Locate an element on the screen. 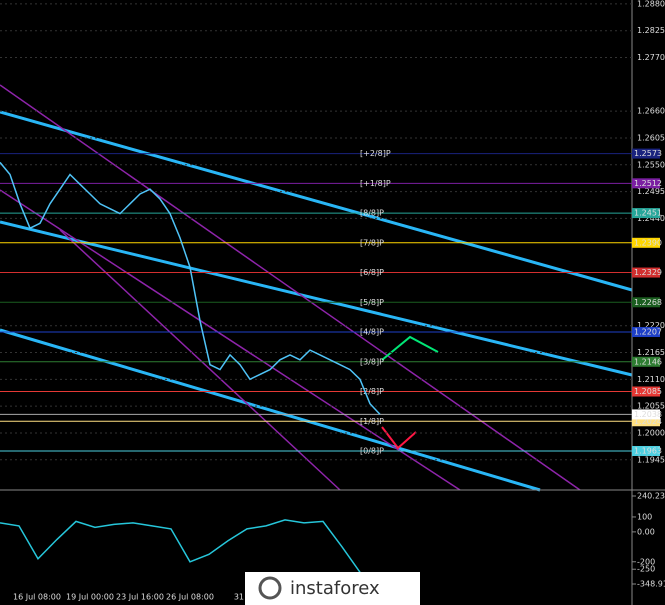 Image resolution: width=665 pixels, height=605 pixels. price-tag-label: 1.2329 is located at coordinates (648, 272).